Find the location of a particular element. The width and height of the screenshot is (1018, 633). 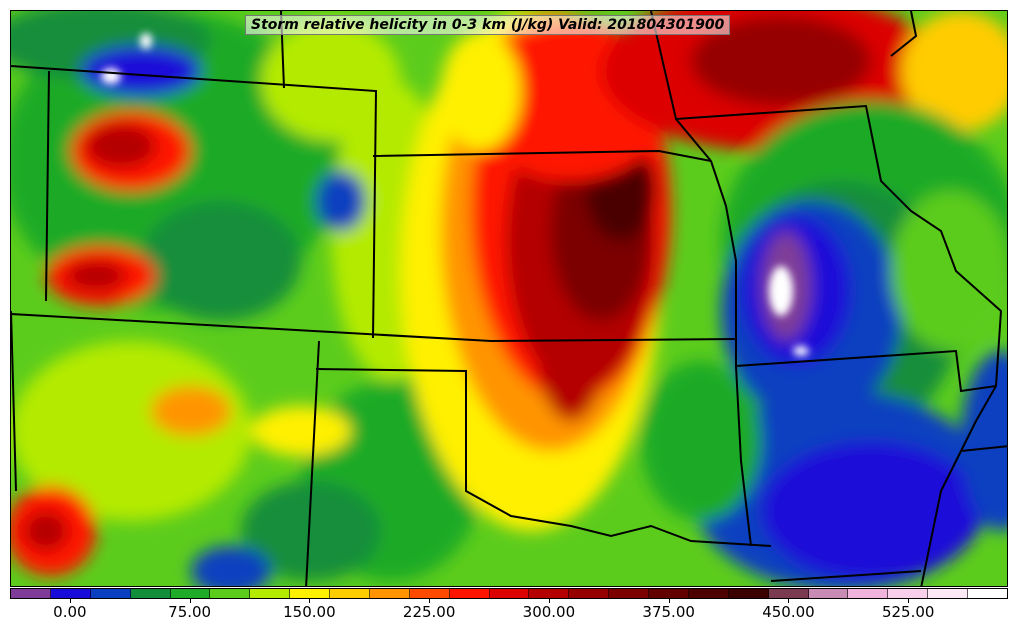

colorbar-tick-label: 150.00 is located at coordinates (309, 612).